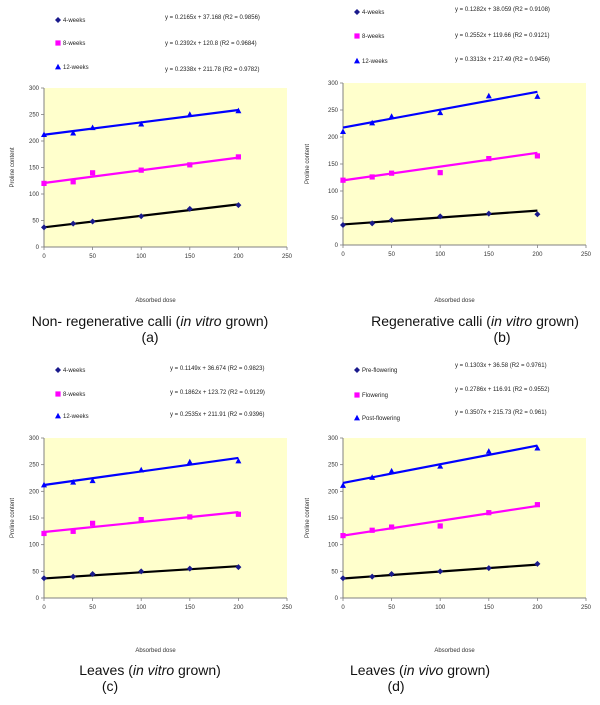  I want to click on caption-d: Leaves (in vivo grown) (d), so click(420, 678).